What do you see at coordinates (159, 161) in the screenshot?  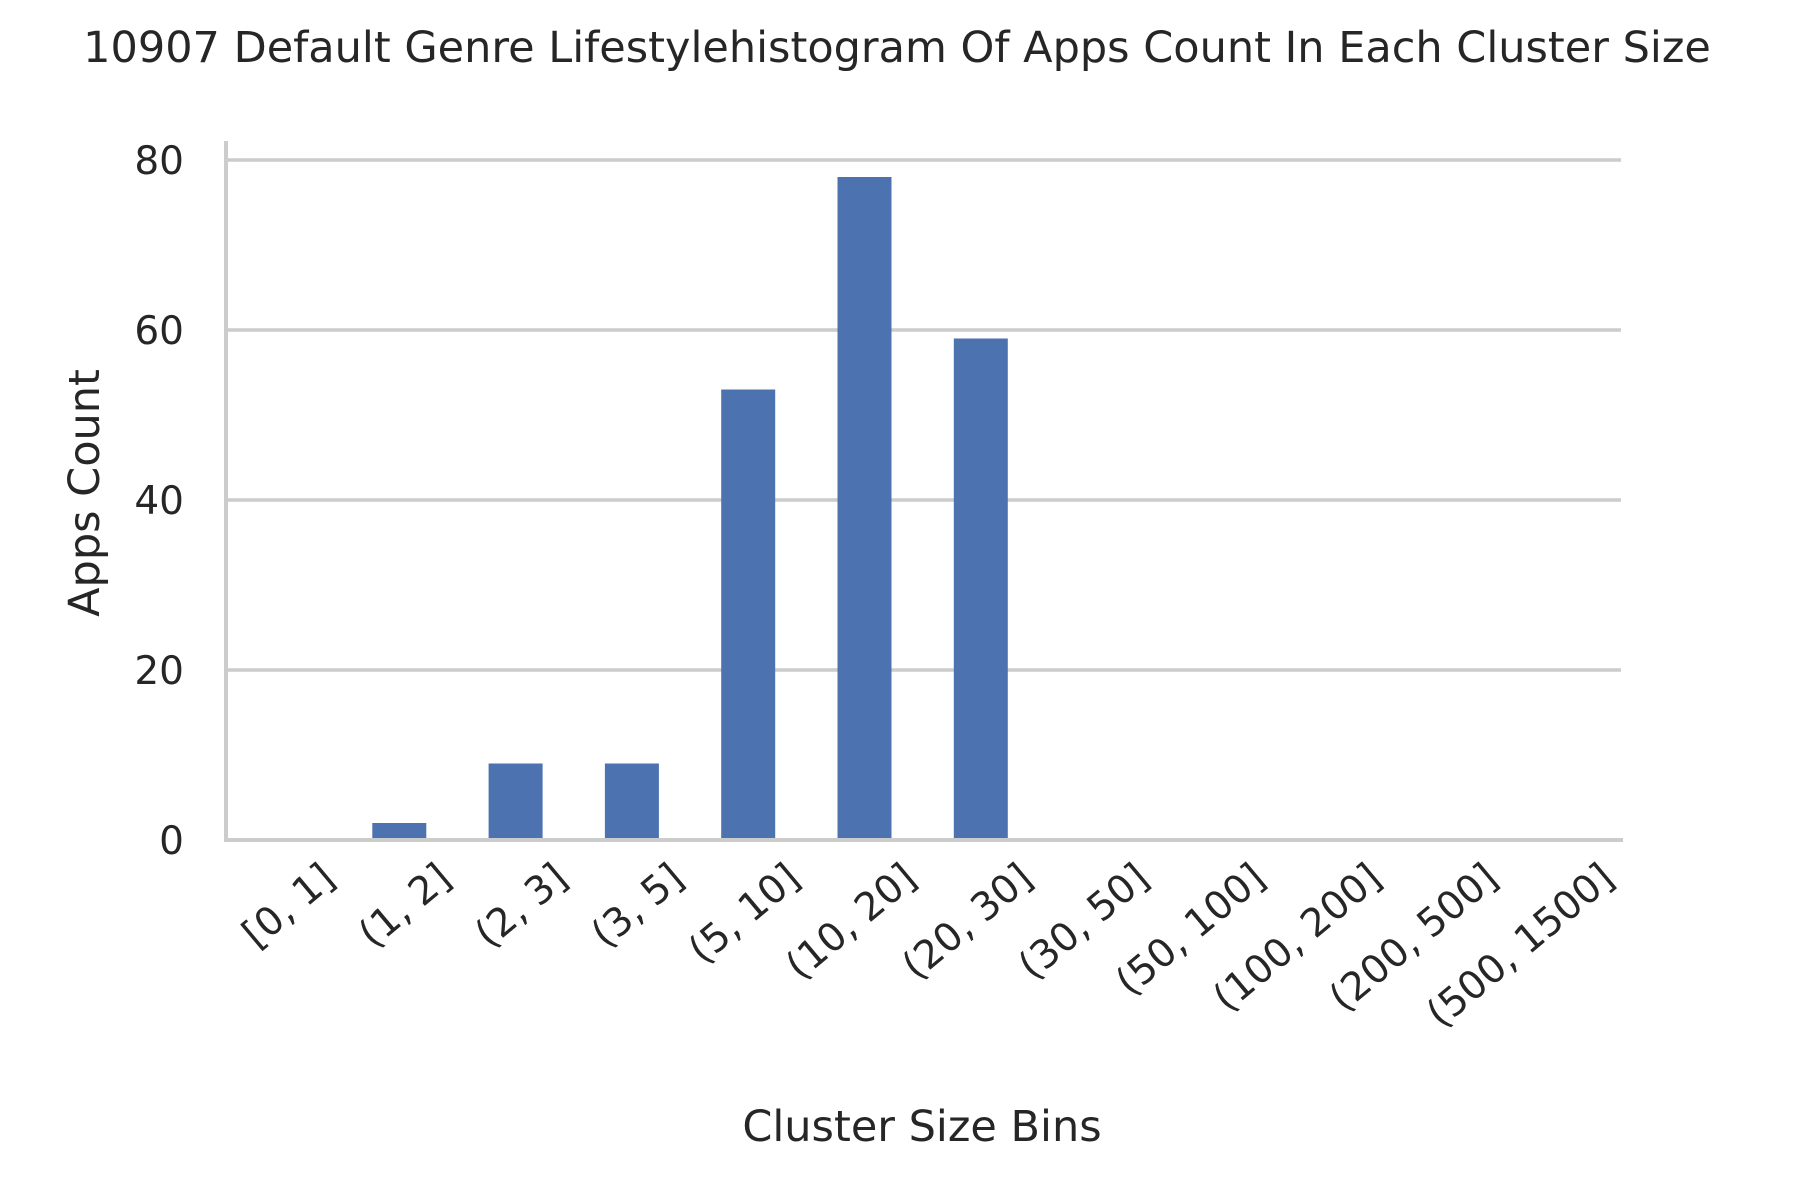 I see `y-tick-label-80: 80` at bounding box center [159, 161].